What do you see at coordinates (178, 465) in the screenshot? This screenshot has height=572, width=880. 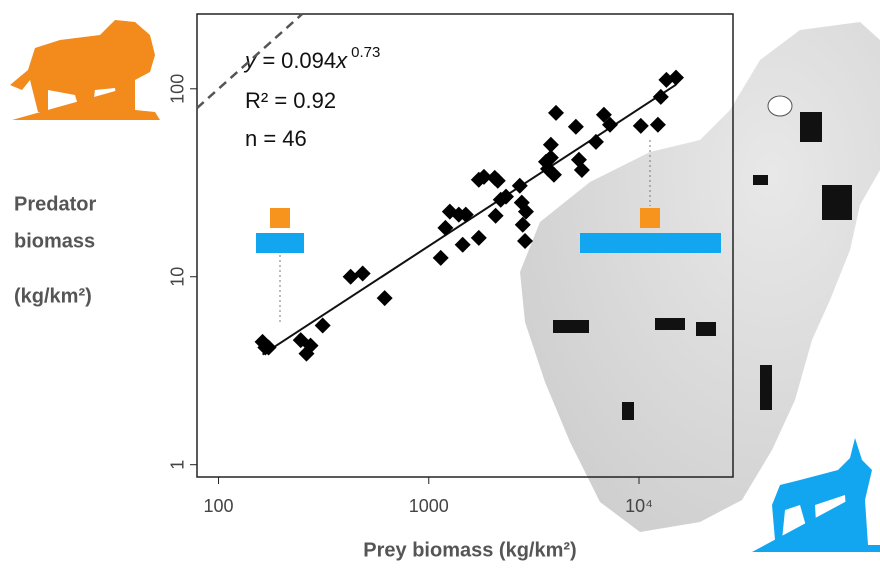 I see `y-tick-label: 1` at bounding box center [178, 465].